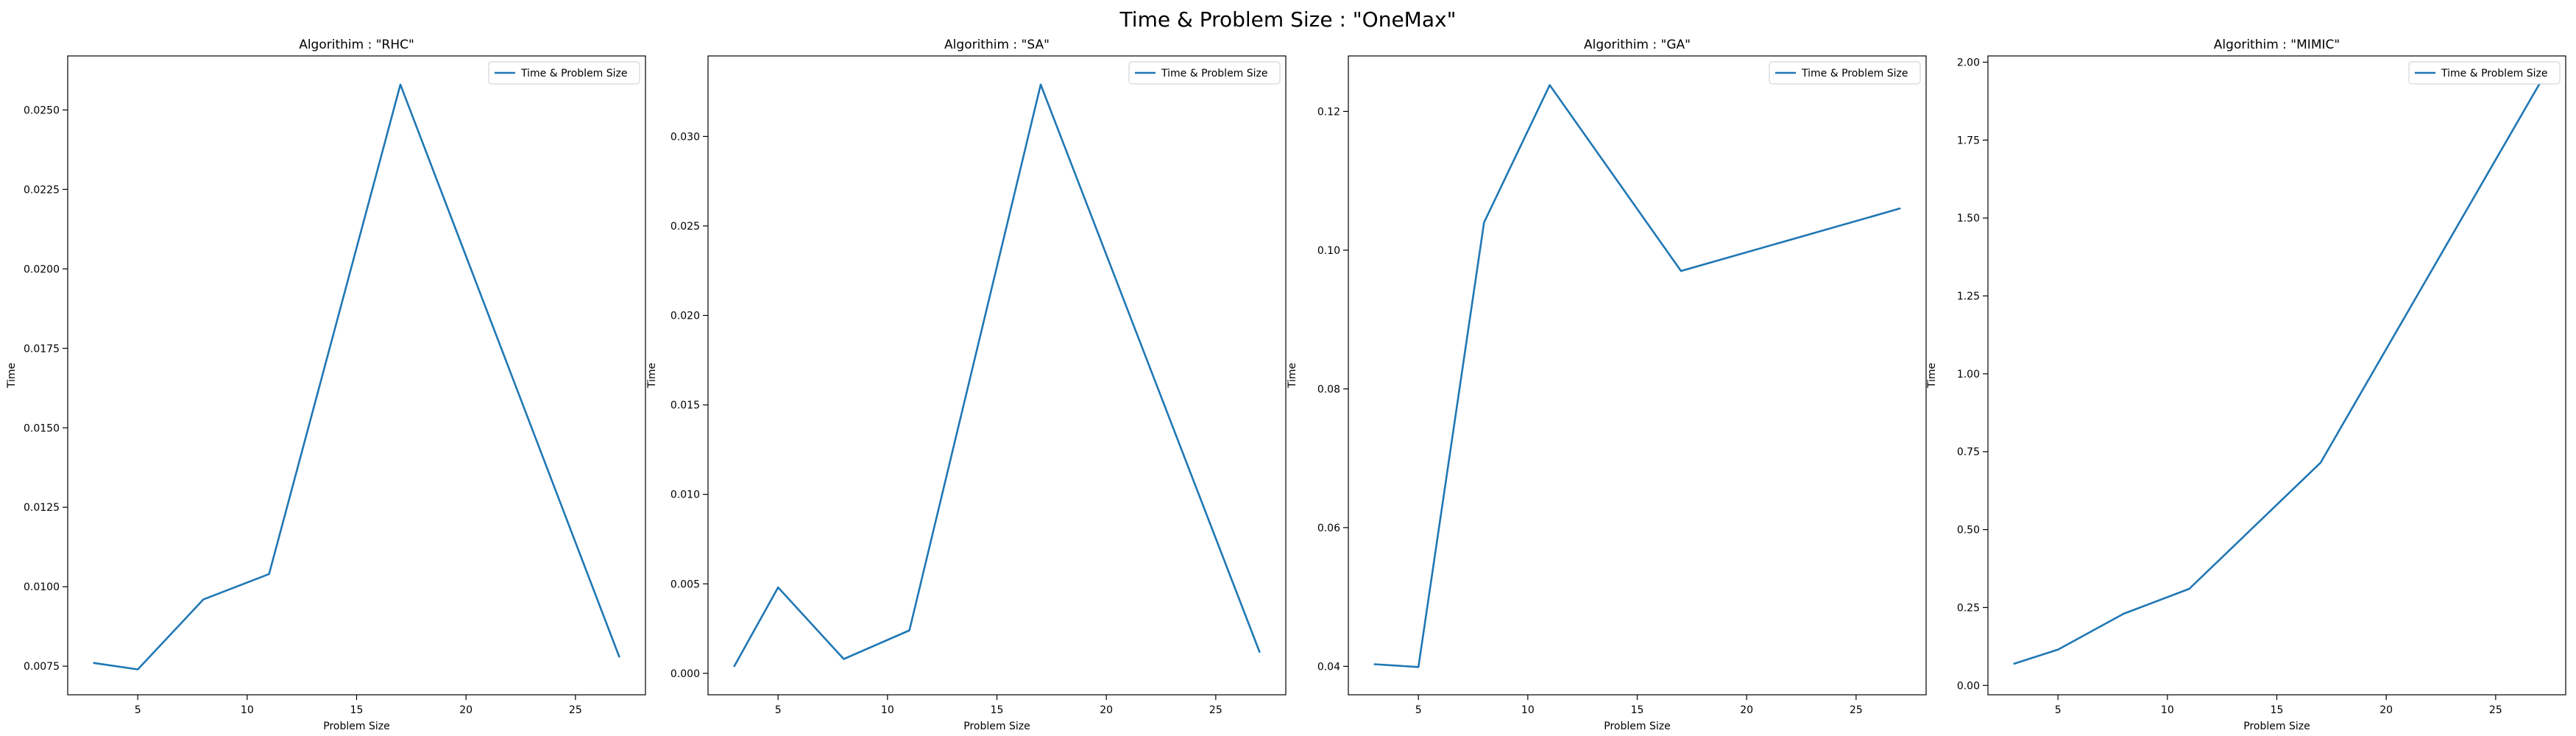 The image size is (2576, 736). I want to click on y-tick-label: 1.25, so click(1968, 296).